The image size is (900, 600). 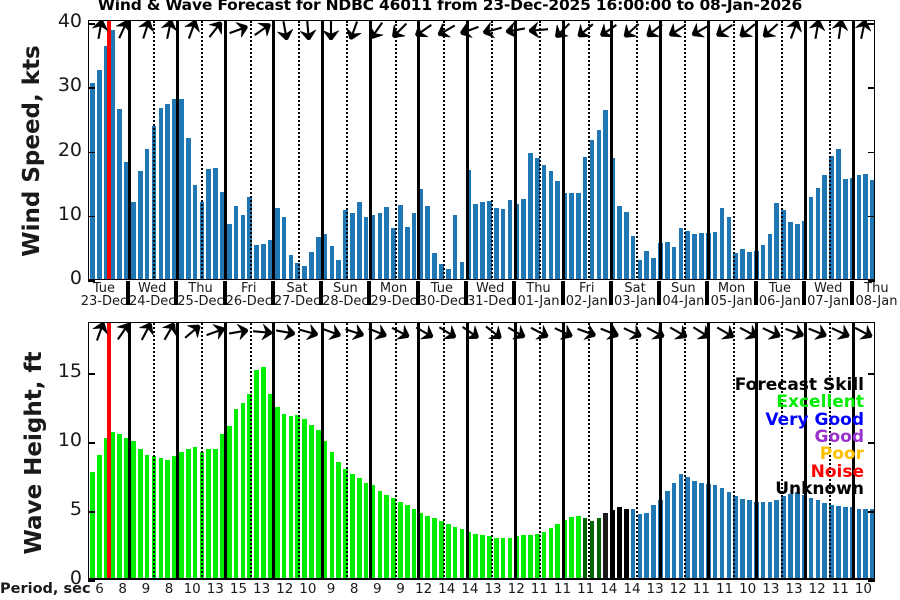 What do you see at coordinates (539, 589) in the screenshot?
I see `period-value-label: 11` at bounding box center [539, 589].